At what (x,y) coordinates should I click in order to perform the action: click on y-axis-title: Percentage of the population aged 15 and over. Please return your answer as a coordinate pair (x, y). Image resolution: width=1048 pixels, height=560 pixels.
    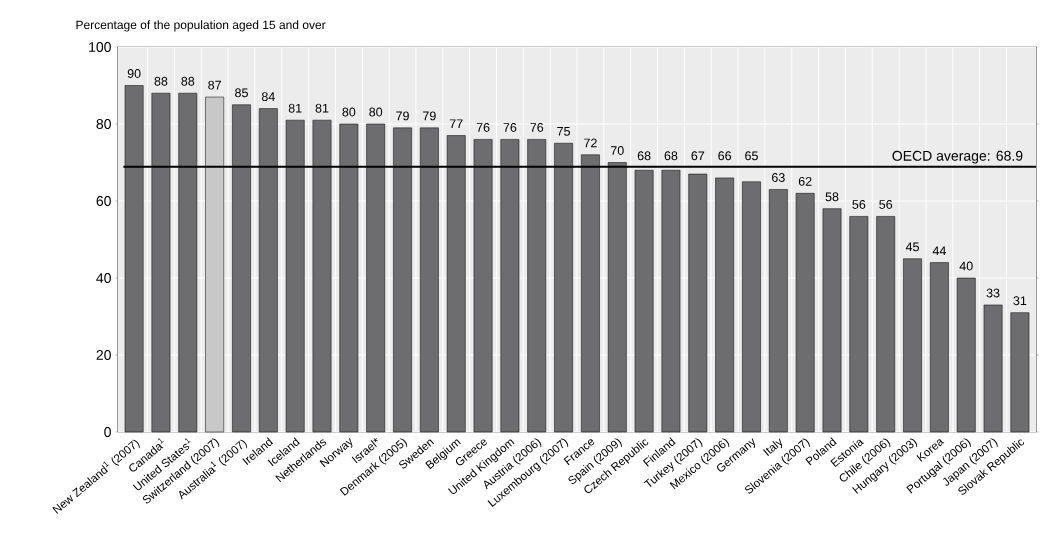
    Looking at the image, I should click on (201, 26).